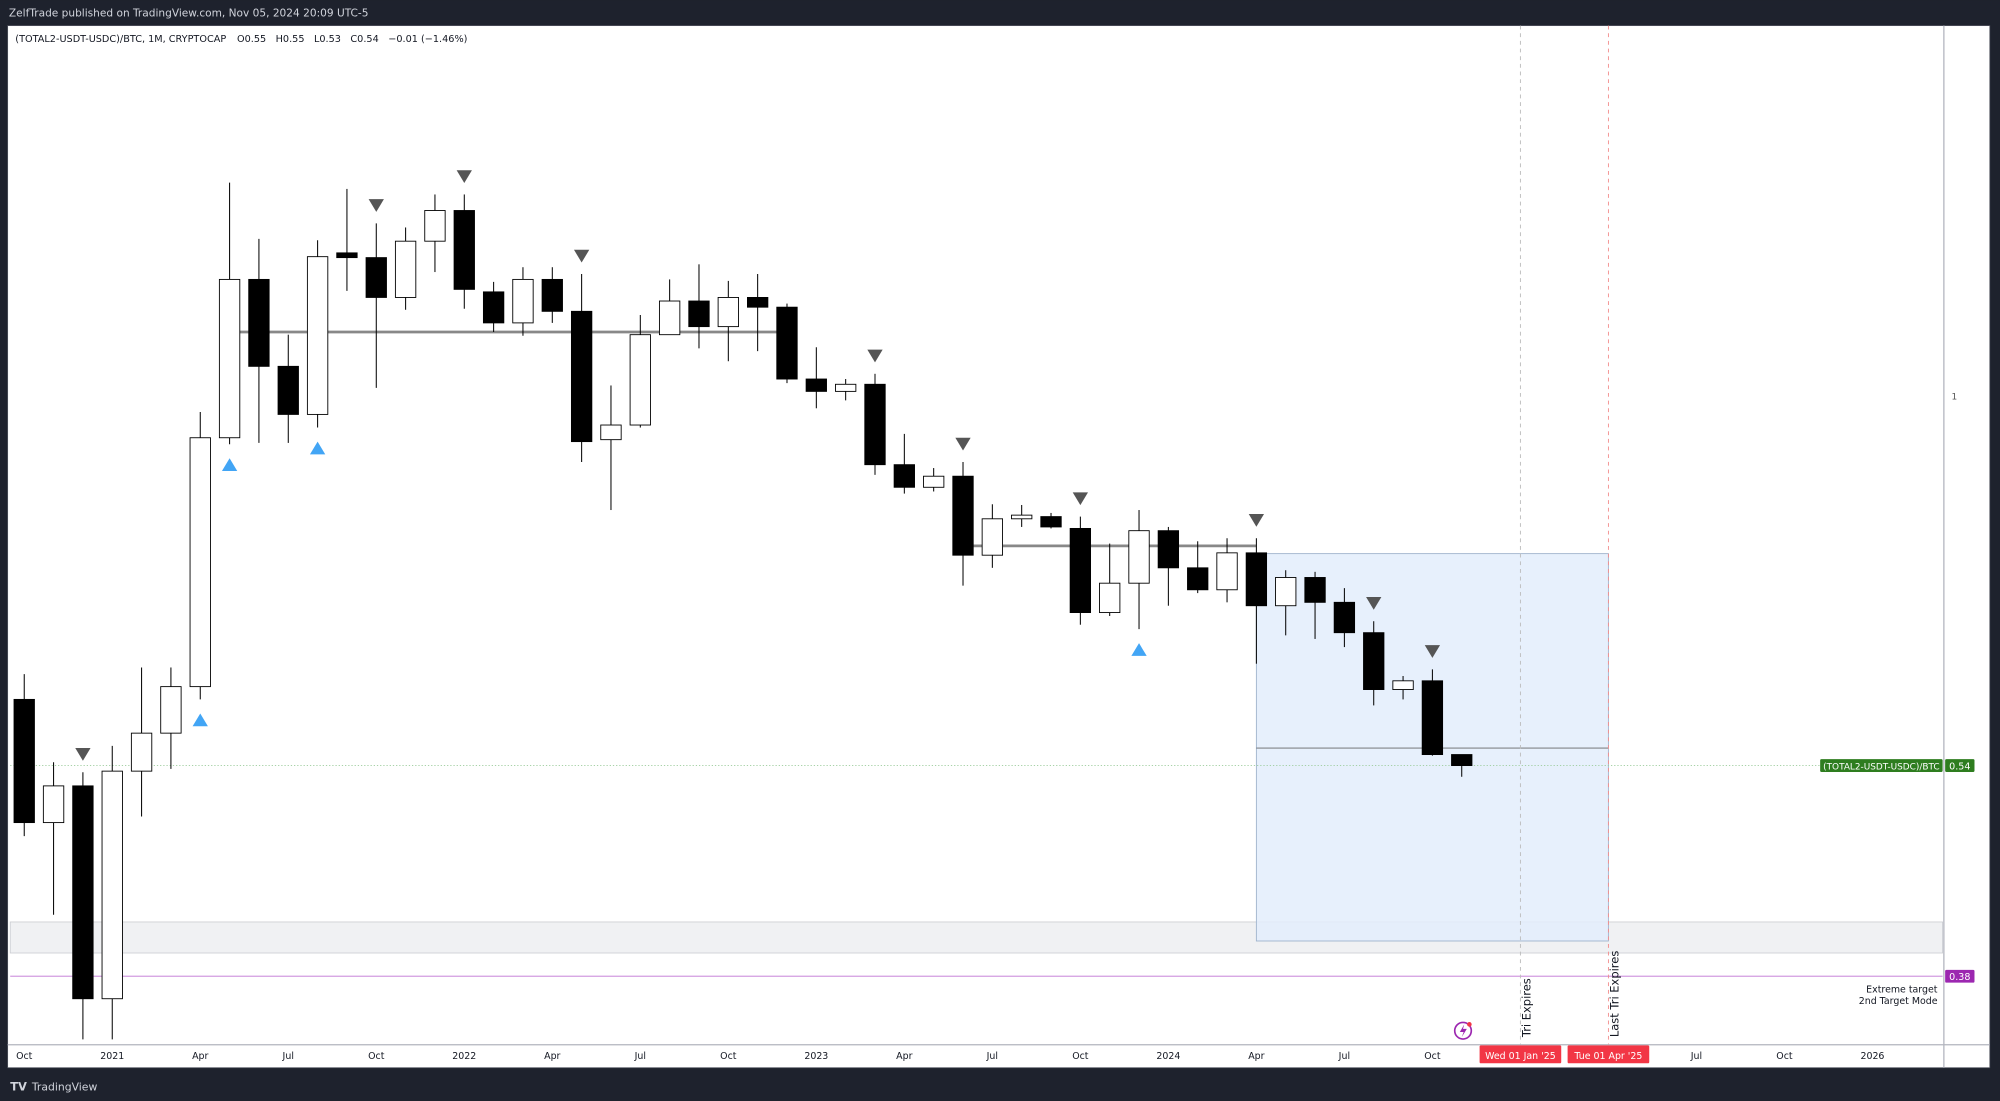 The width and height of the screenshot is (2000, 1101). What do you see at coordinates (816, 1056) in the screenshot?
I see `time-tick: 2023` at bounding box center [816, 1056].